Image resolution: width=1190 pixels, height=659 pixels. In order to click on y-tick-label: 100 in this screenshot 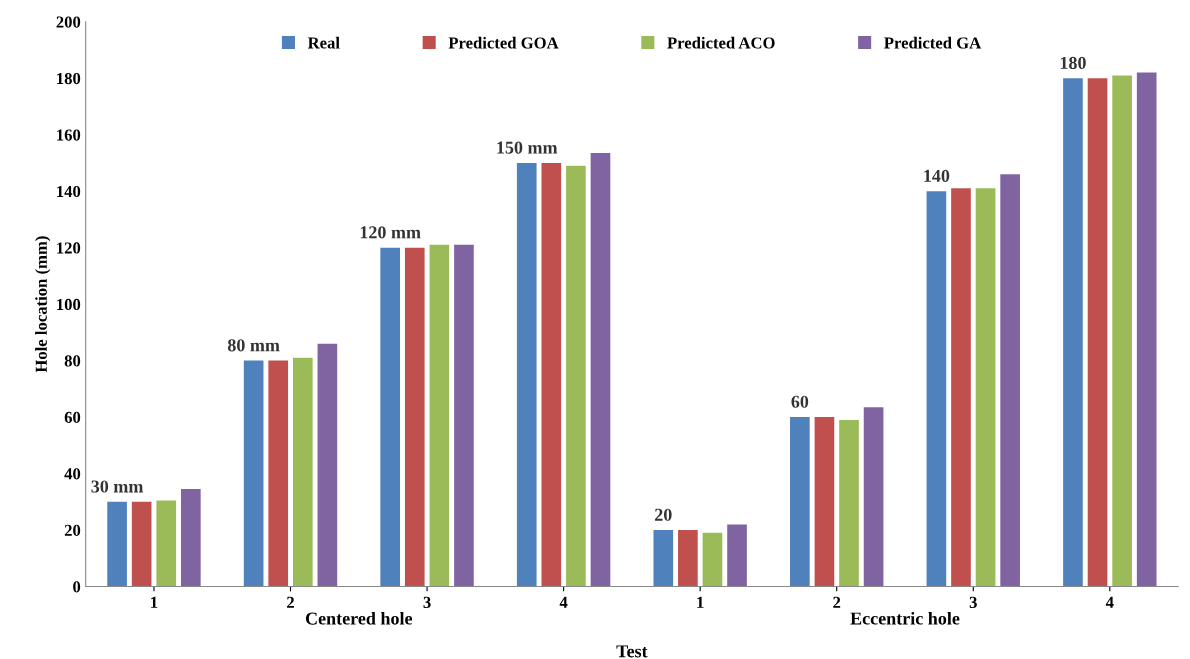, I will do `click(69, 304)`.